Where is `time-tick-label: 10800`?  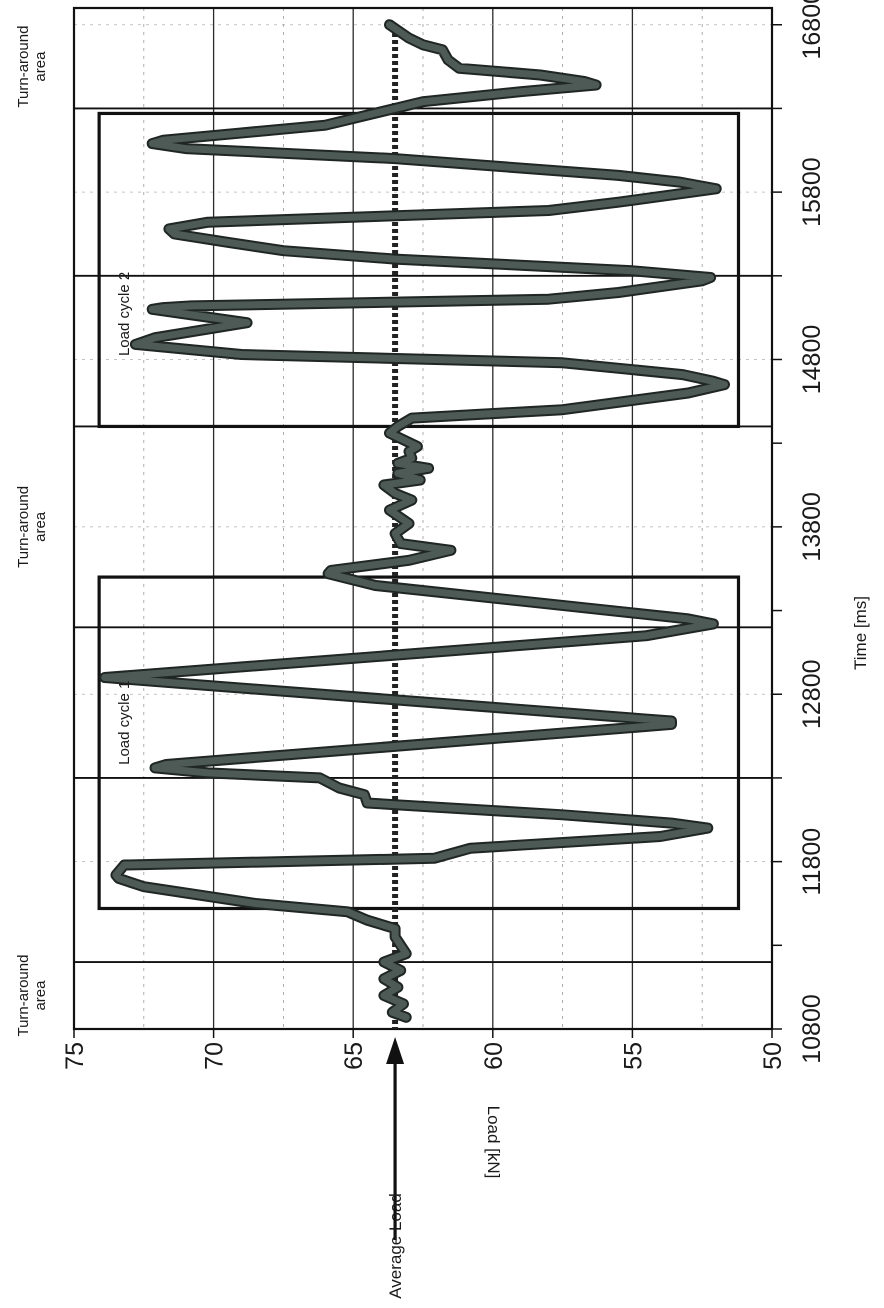 time-tick-label: 10800 is located at coordinates (812, 1029).